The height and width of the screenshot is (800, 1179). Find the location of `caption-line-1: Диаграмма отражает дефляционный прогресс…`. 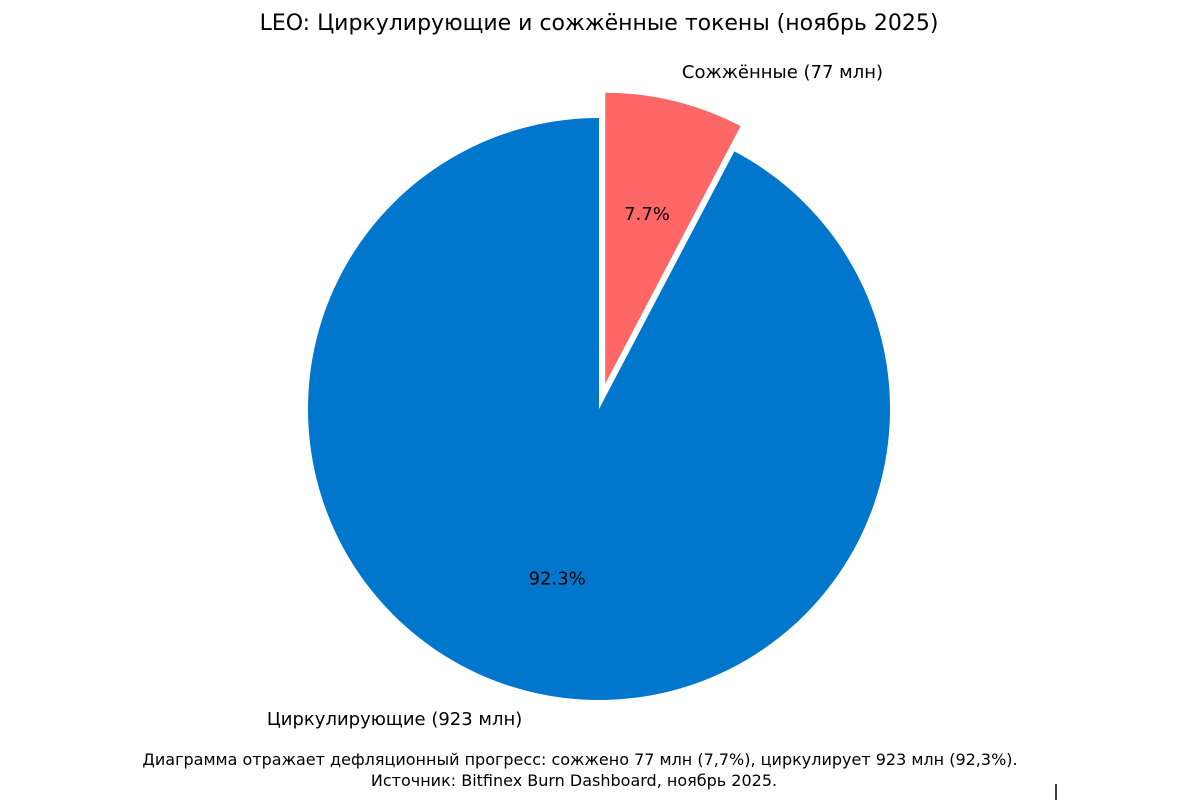

caption-line-1: Диаграмма отражает дефляционный прогресс… is located at coordinates (579, 759).